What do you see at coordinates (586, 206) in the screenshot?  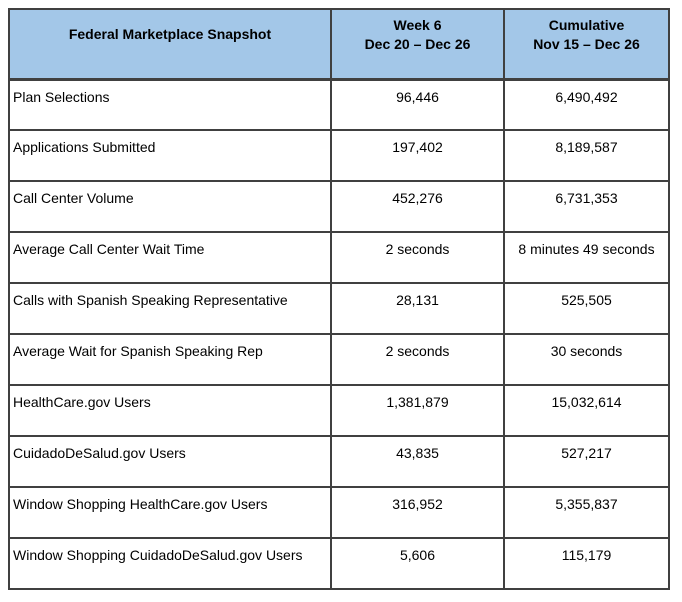 I see `cumulative-value: 6,731,353` at bounding box center [586, 206].